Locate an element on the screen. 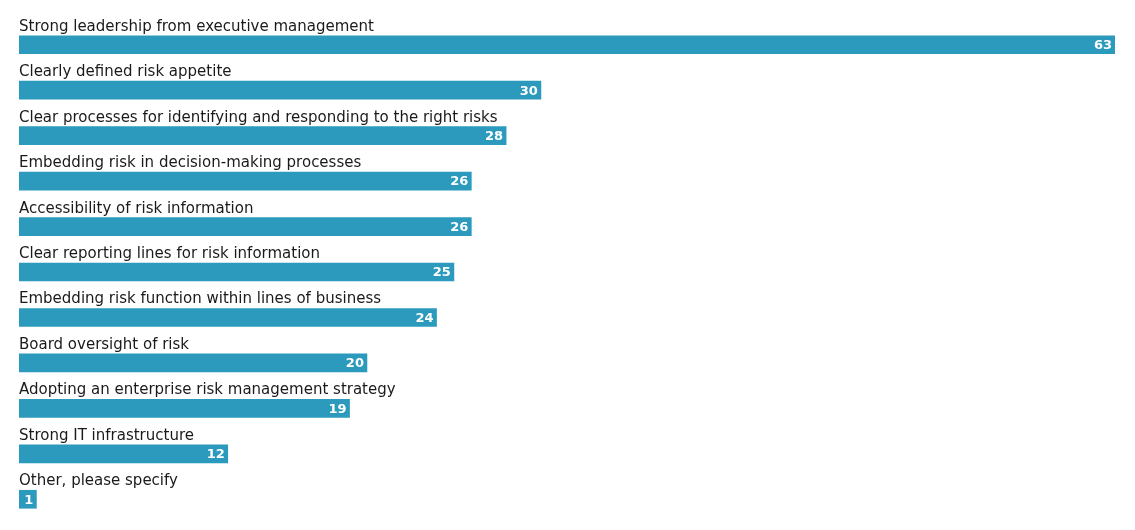 This screenshot has height=530, width=1135. y-tick-label: Clear reporting lines for risk information is located at coordinates (169, 253).